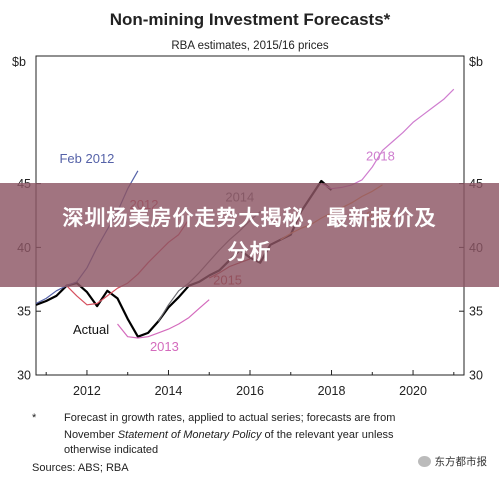  I want to click on chart-title: Non-mining Investment Forecasts*, so click(250, 19).